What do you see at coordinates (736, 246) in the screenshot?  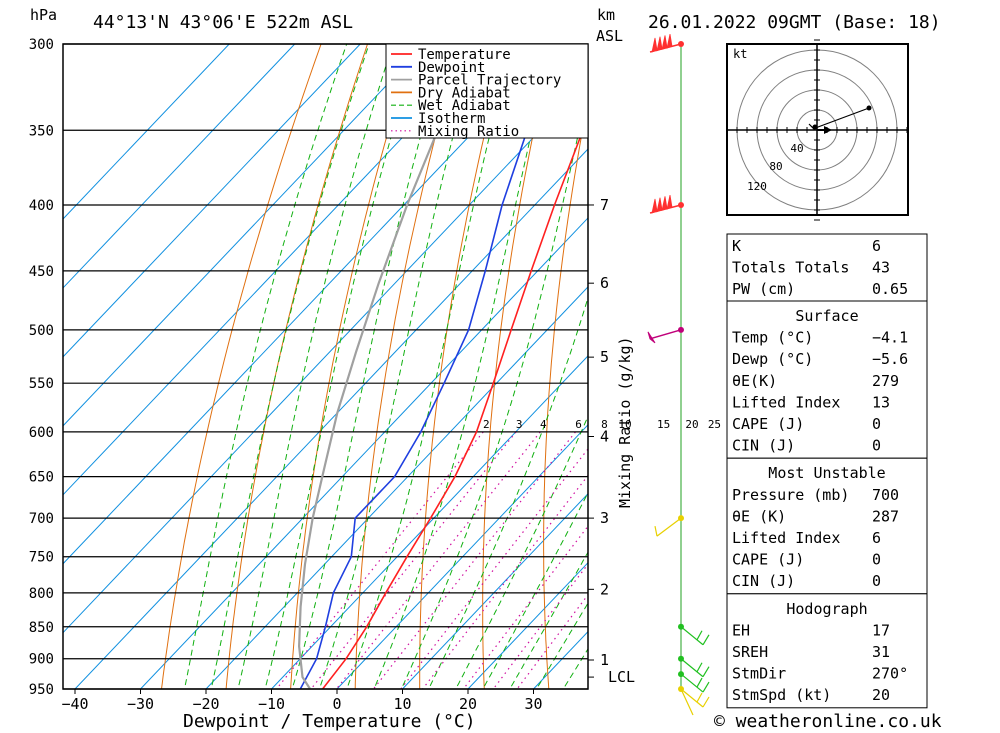 I see `index-label: K` at bounding box center [736, 246].